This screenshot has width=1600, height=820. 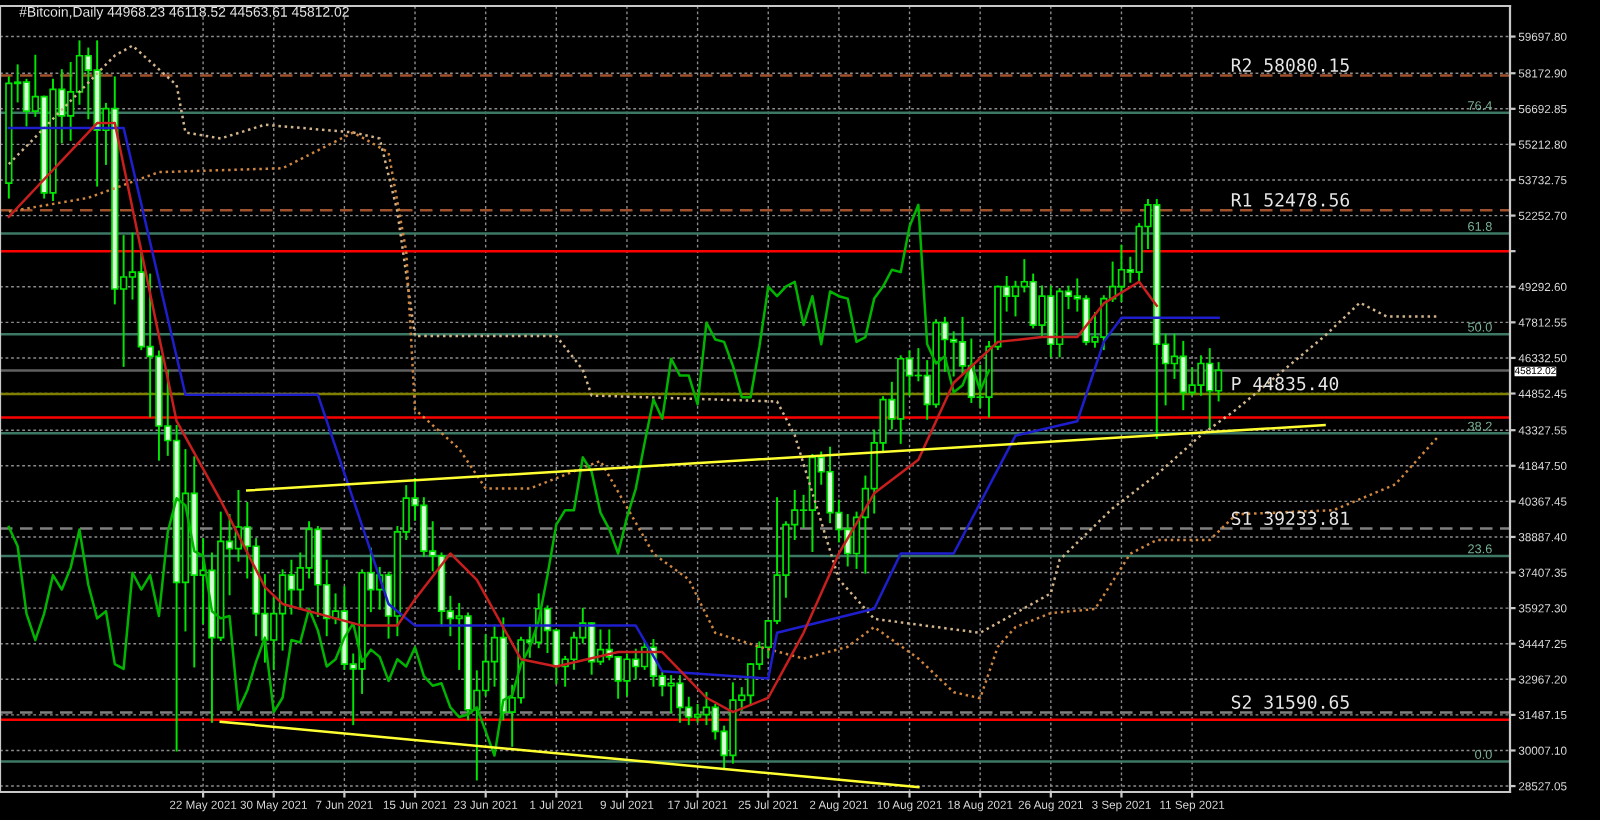 I want to click on ref-line-label: R1 52478.56, so click(x=1290, y=200).